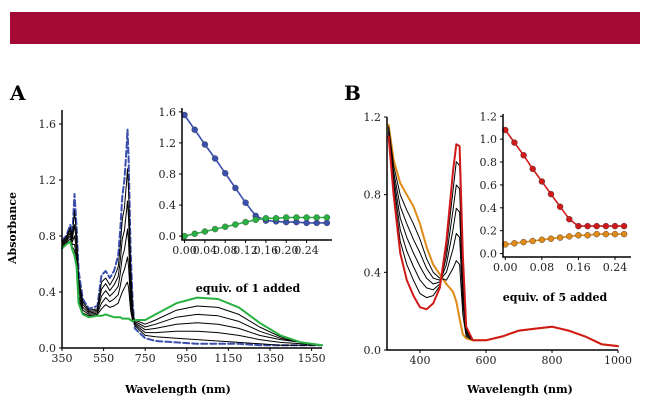 The height and width of the screenshot is (404, 649). Describe the element at coordinates (489, 162) in the screenshot. I see `panel-b-inset-ytick-label-4: 0.8` at that location.